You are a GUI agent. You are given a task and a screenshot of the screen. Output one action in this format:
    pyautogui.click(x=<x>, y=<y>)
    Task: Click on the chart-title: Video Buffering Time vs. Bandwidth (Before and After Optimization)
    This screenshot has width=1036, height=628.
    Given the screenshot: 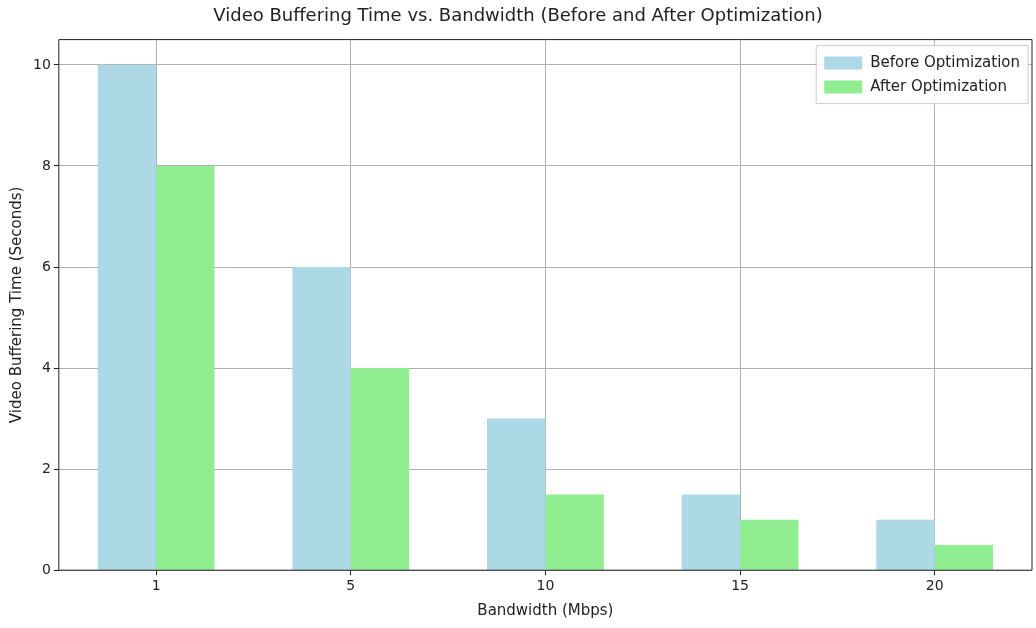 What is the action you would take?
    pyautogui.click(x=518, y=15)
    